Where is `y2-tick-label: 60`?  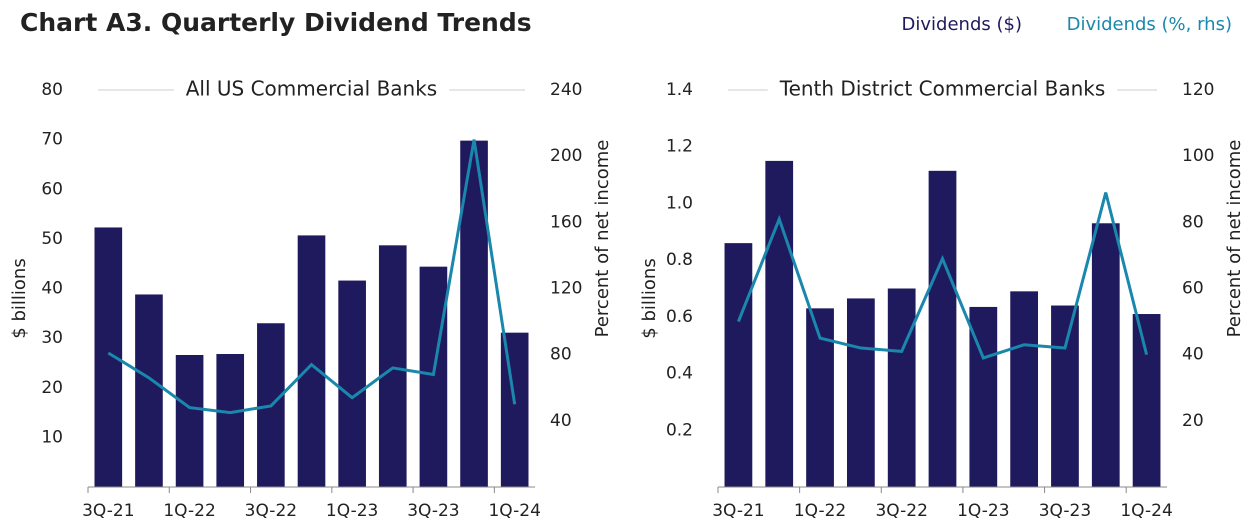
y2-tick-label: 60 is located at coordinates (1193, 289).